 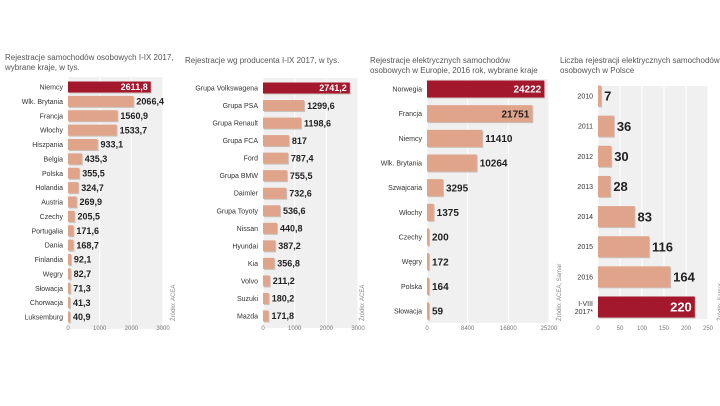 What do you see at coordinates (83, 260) in the screenshot?
I see `data-label: 92,1` at bounding box center [83, 260].